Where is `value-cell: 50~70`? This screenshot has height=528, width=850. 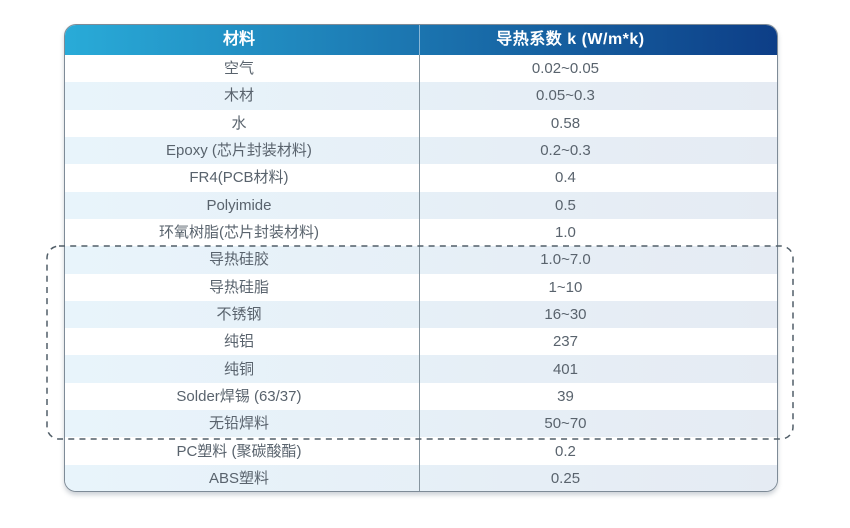
value-cell: 50~70 is located at coordinates (565, 424).